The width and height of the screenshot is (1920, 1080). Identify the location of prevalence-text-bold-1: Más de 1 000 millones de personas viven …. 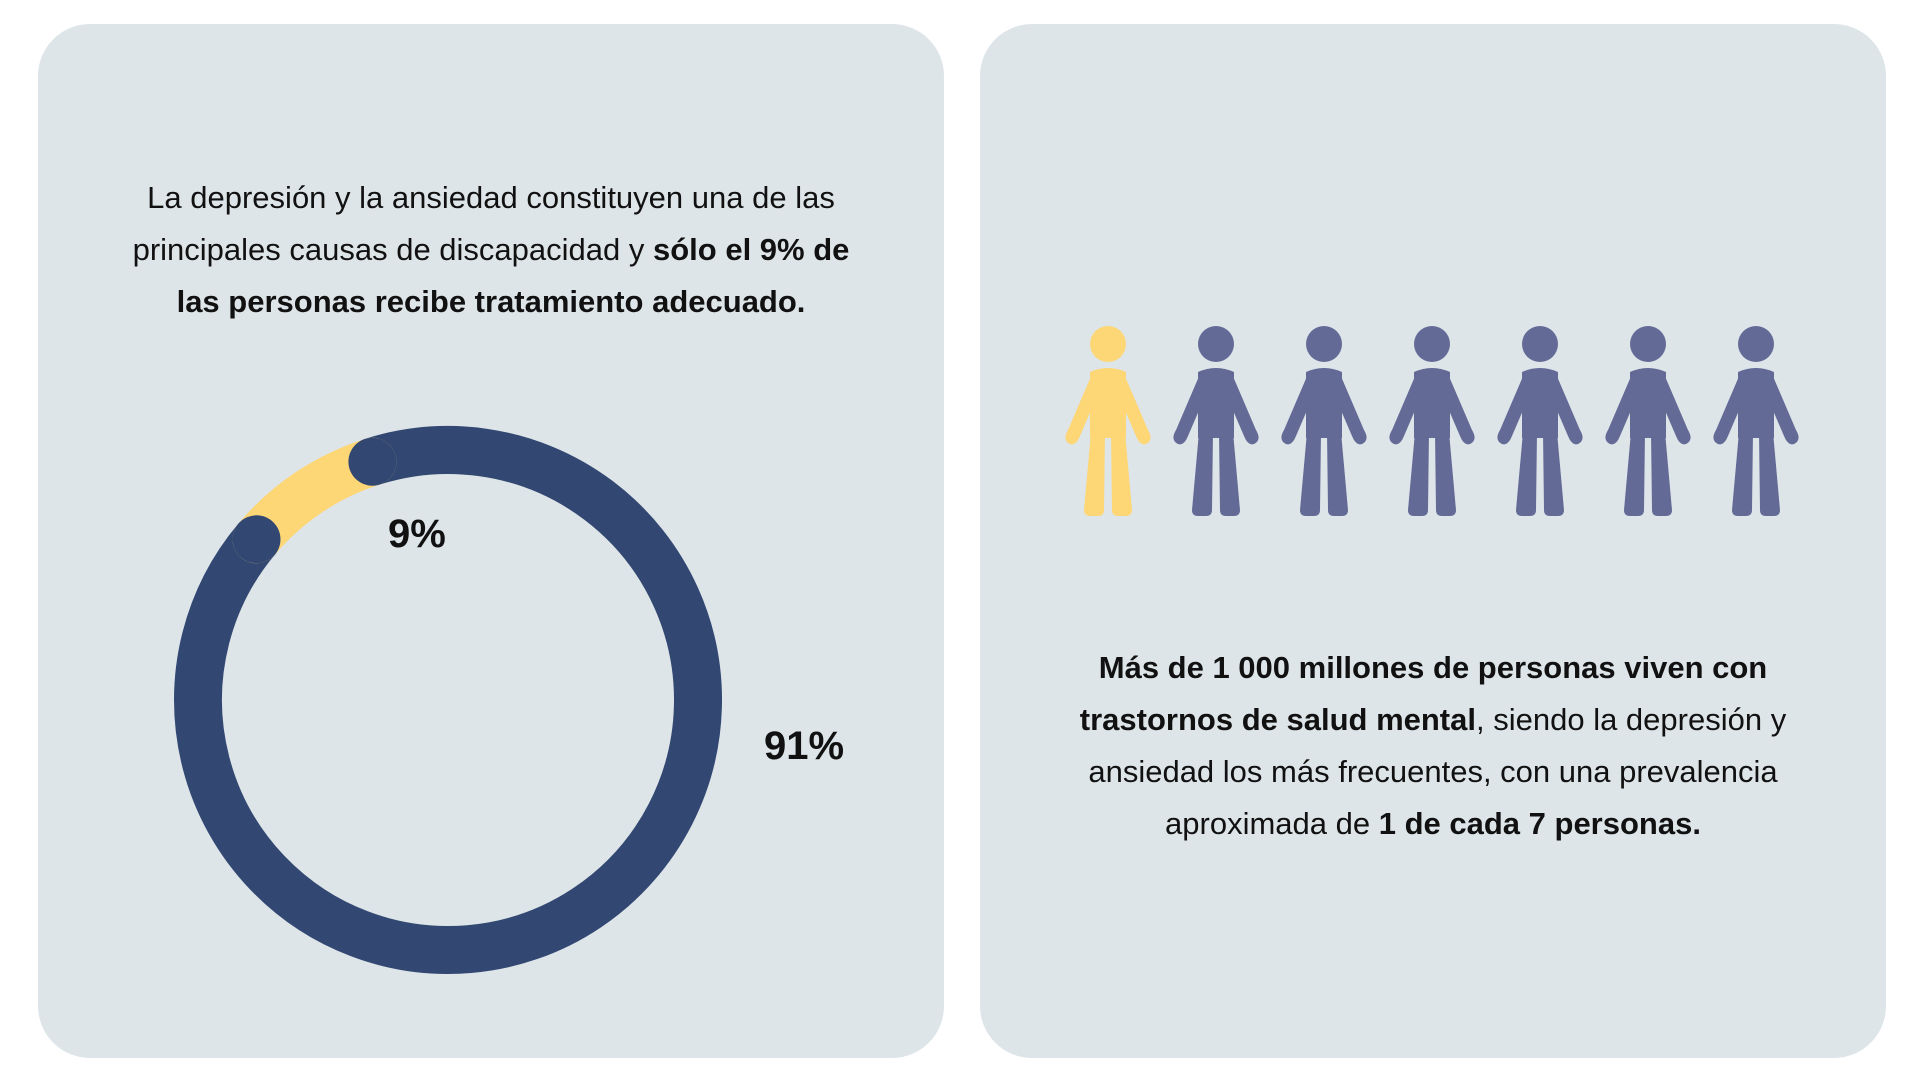
(1423, 693).